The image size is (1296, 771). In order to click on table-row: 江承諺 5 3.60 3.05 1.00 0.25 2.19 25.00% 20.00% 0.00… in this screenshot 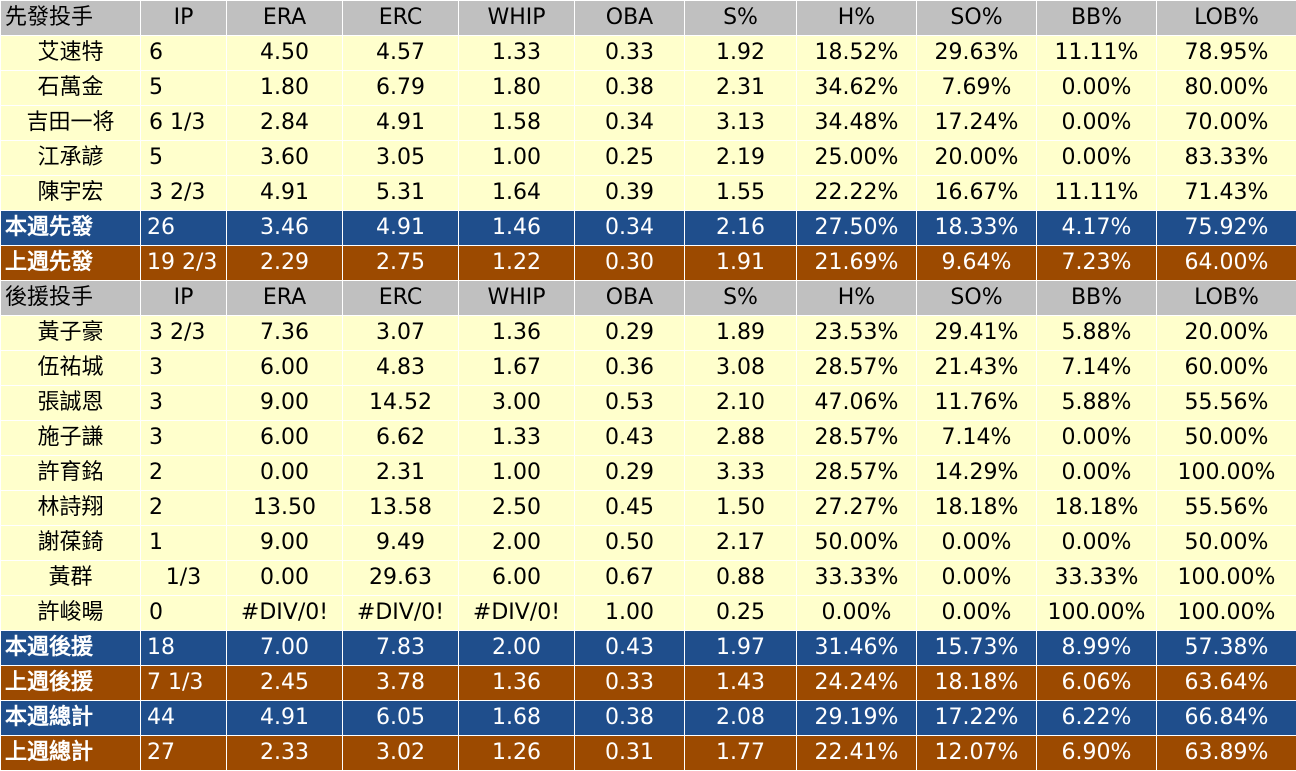, I will do `click(648, 158)`.